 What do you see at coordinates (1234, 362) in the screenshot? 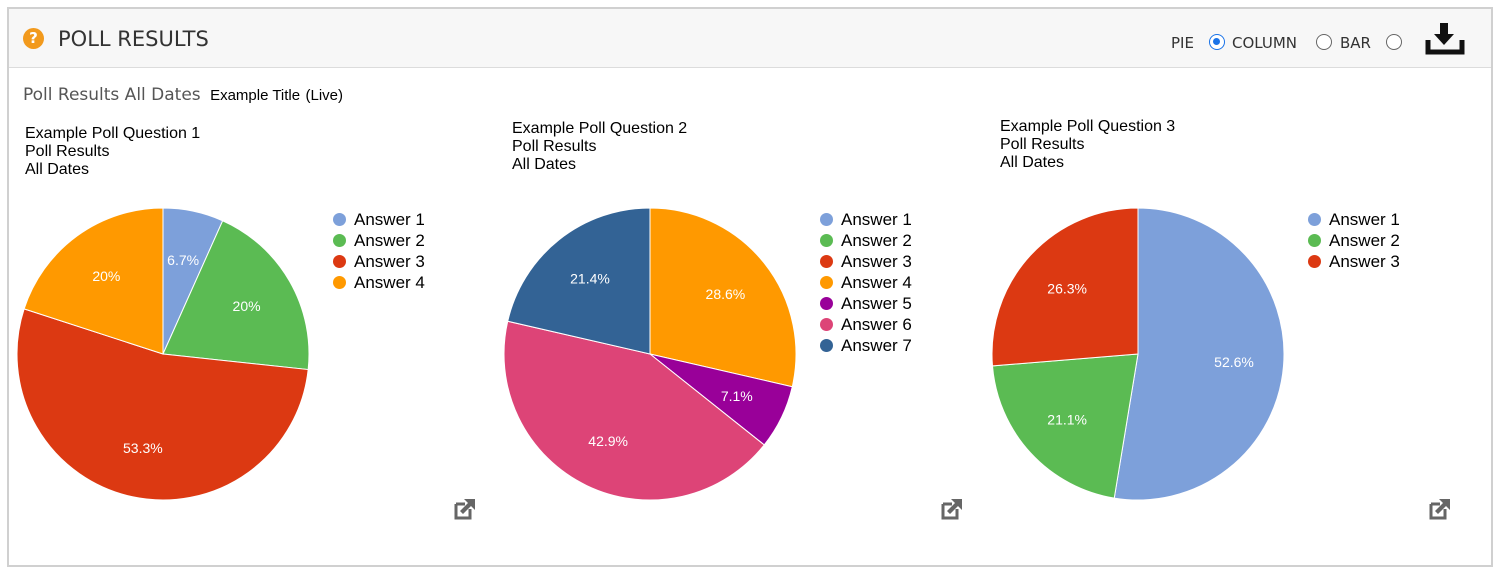
I see `pie-slice-label: 52.6%` at bounding box center [1234, 362].